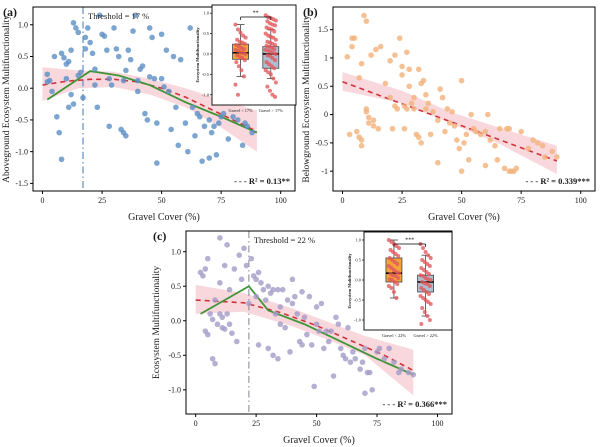 This screenshot has height=447, width=600. Describe the element at coordinates (159, 236) in the screenshot. I see `panel-letter: (c)` at that location.